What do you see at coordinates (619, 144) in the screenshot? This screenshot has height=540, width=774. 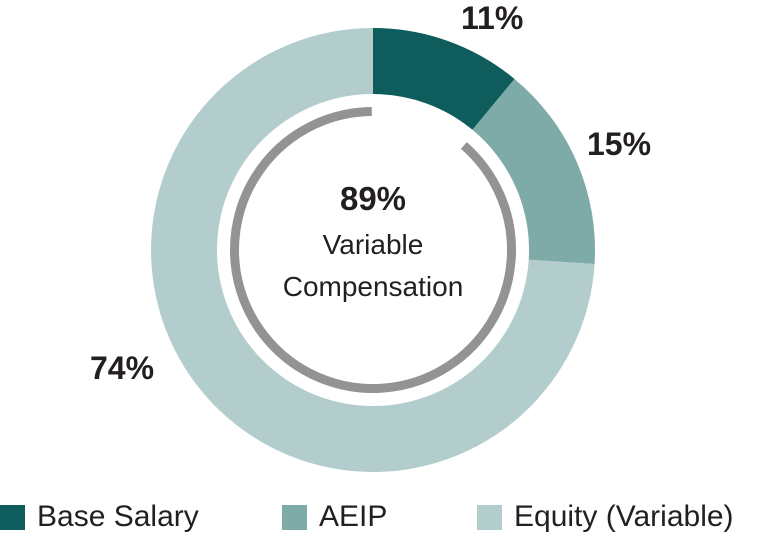 I see `label-aeip-pct: 15%` at bounding box center [619, 144].